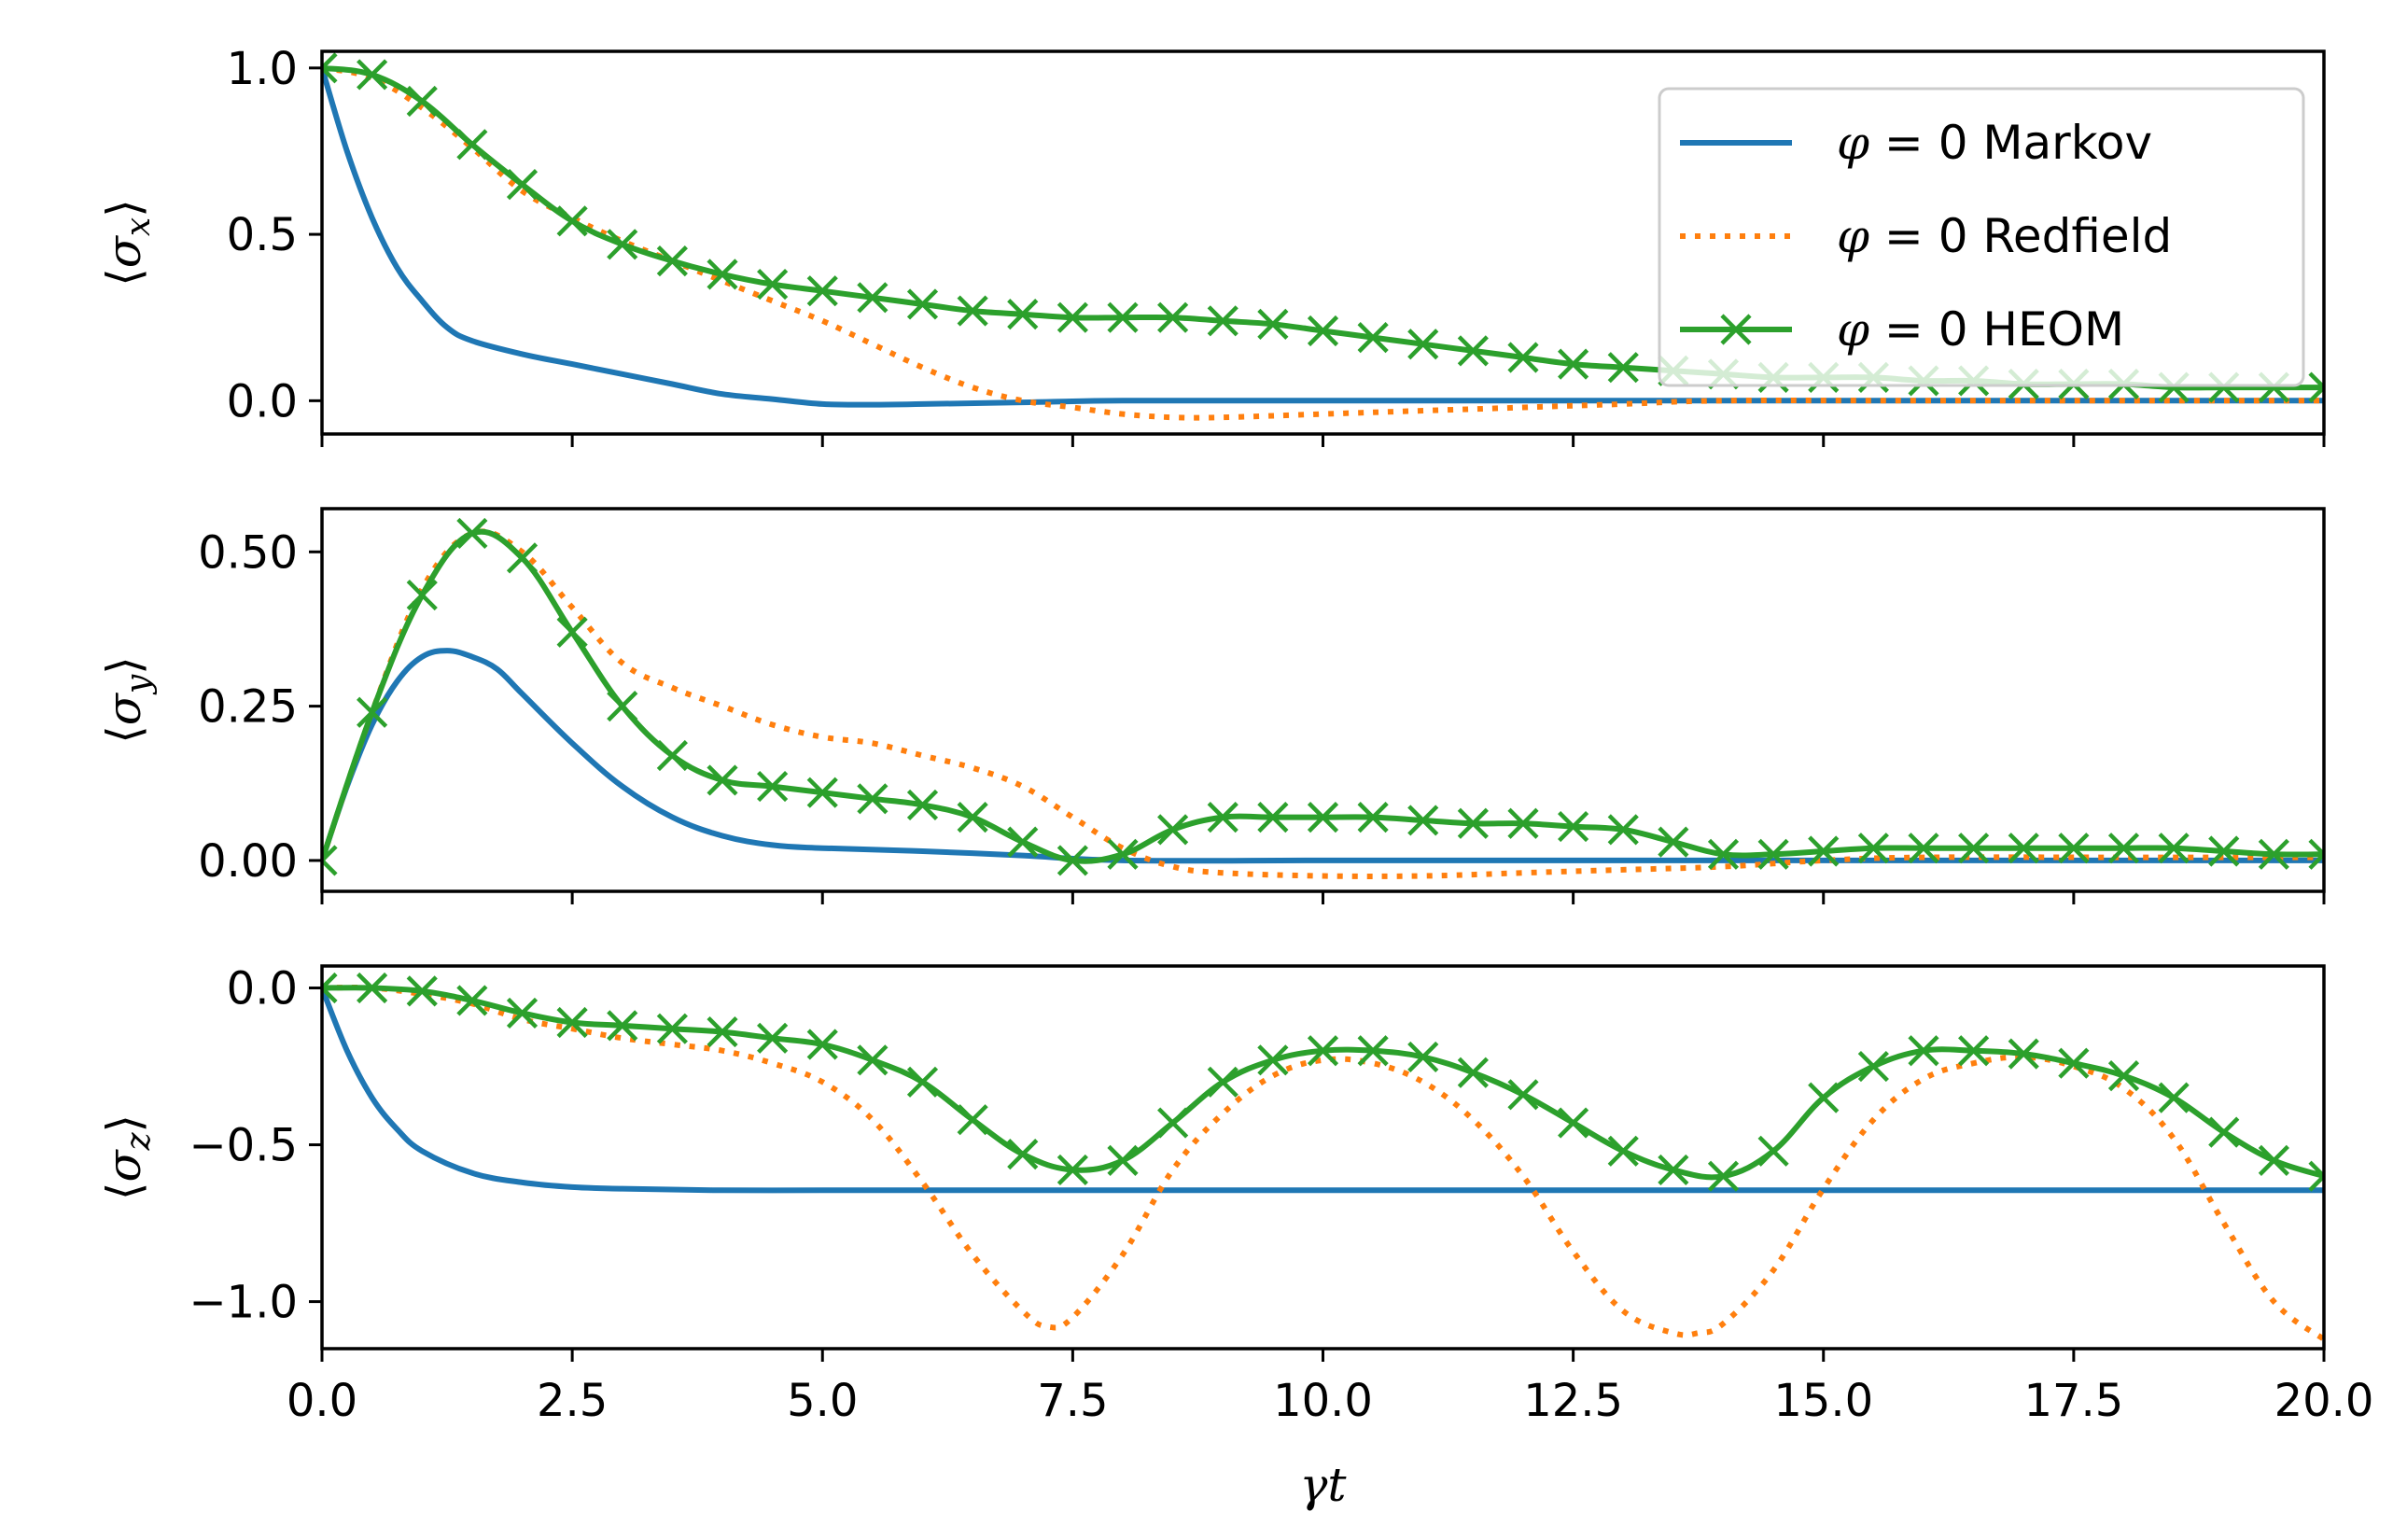 This screenshot has width=2393, height=1540. I want to click on legend-label-heom: φ = 0 HEOM, so click(1981, 329).